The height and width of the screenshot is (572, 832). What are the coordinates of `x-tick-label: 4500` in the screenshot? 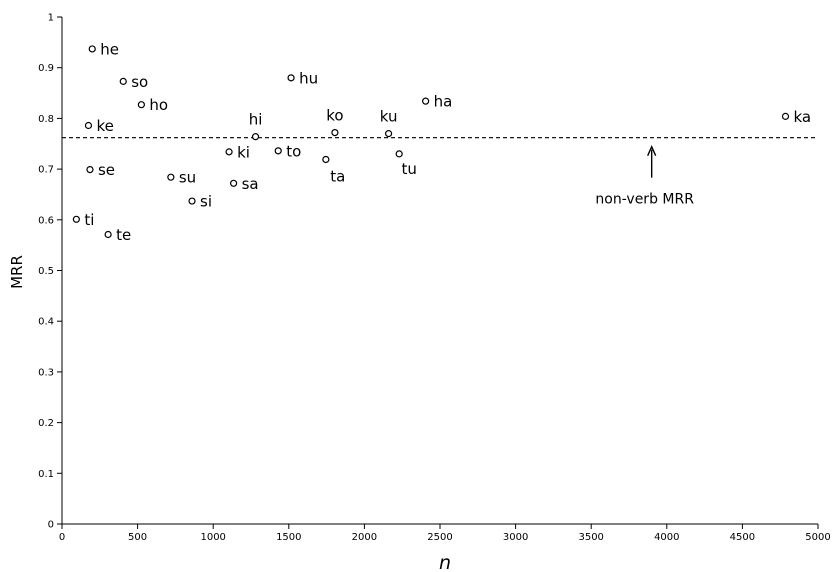 It's located at (742, 537).